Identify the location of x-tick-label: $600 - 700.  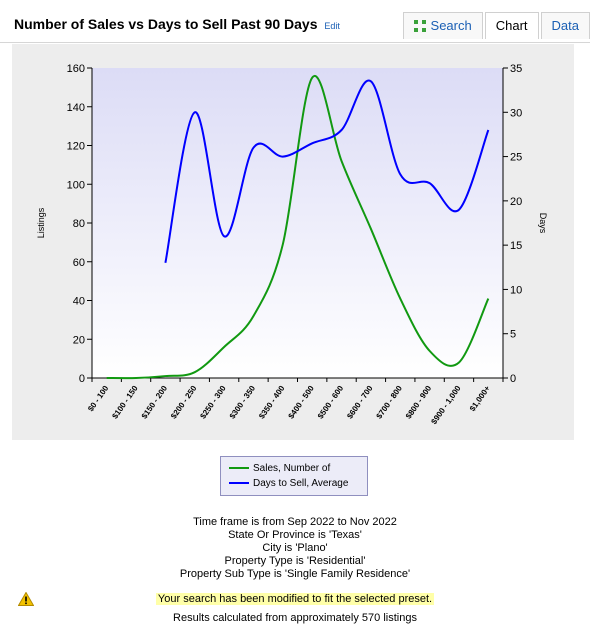
(360, 402).